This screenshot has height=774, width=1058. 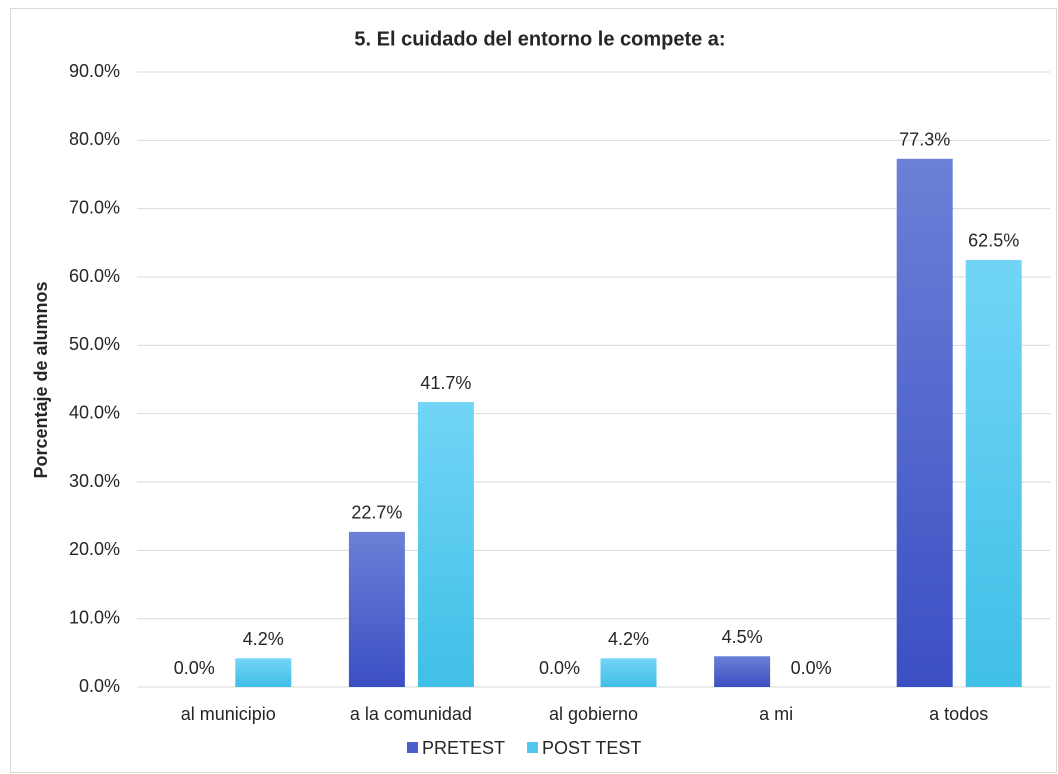 What do you see at coordinates (94, 481) in the screenshot?
I see `y-tick-label: 30.0%` at bounding box center [94, 481].